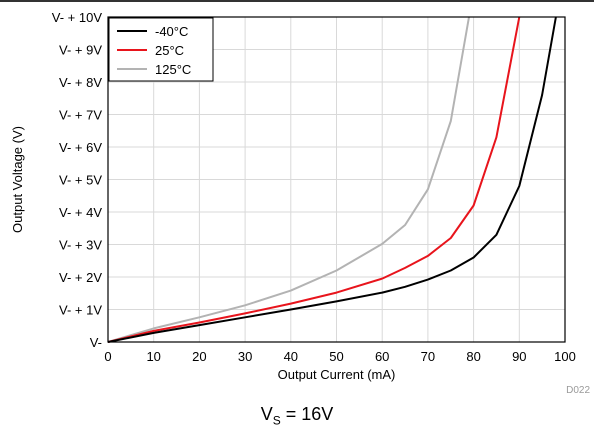  Describe the element at coordinates (199, 356) in the screenshot. I see `x-tick-label: 20` at that location.